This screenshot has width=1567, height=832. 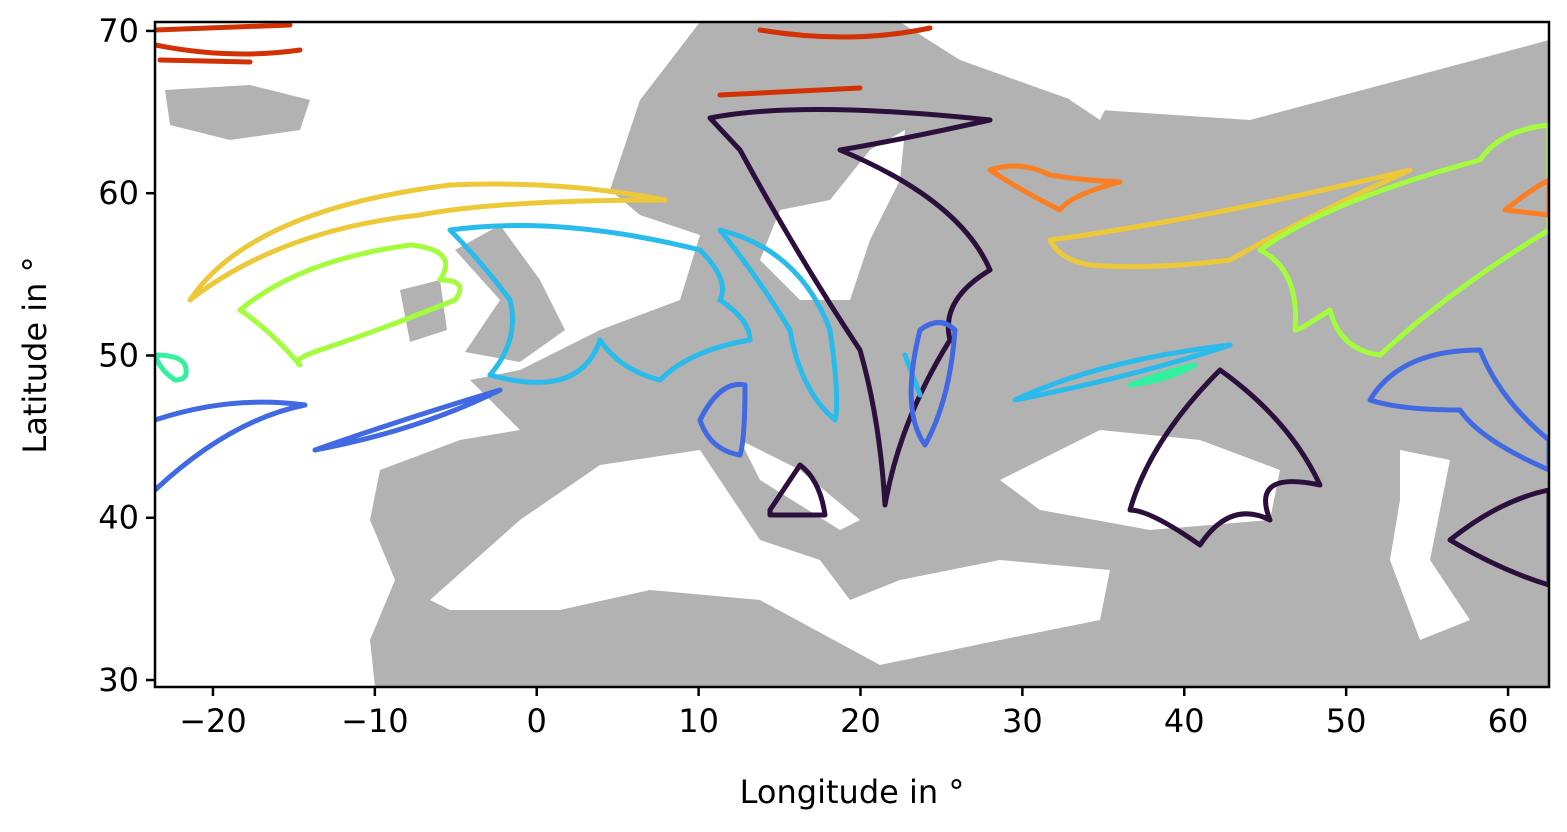 I want to click on adriatic, so click(x=800, y=485).